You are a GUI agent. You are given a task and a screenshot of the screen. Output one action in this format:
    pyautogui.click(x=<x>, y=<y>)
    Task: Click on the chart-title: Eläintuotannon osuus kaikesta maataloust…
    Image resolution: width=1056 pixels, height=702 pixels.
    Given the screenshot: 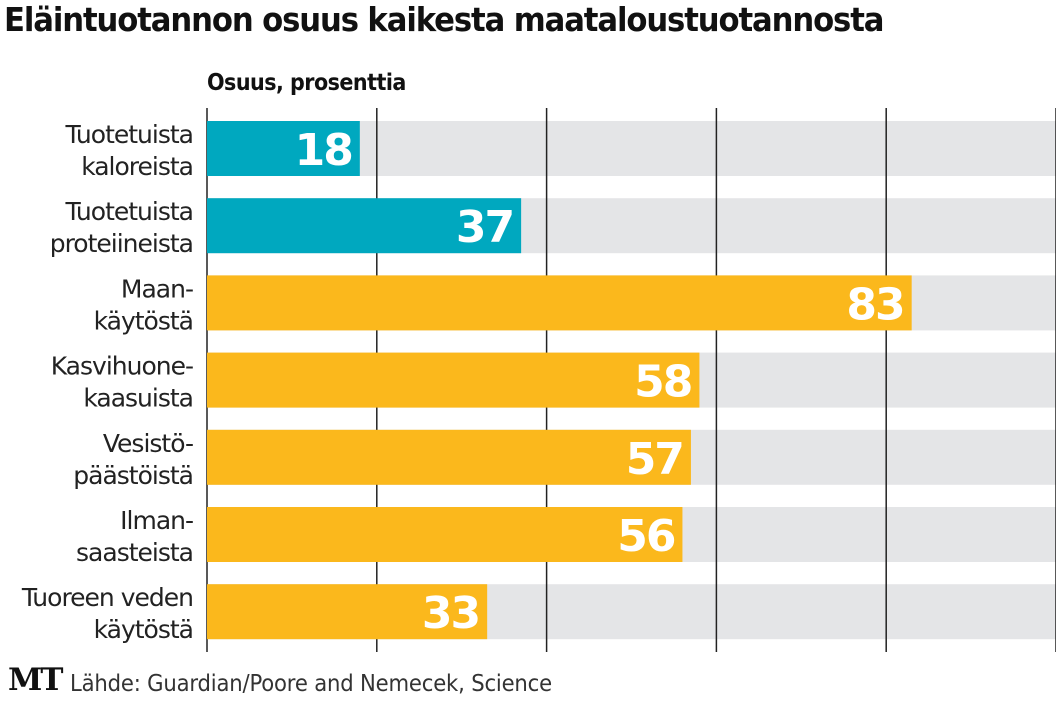 What is the action you would take?
    pyautogui.click(x=444, y=19)
    